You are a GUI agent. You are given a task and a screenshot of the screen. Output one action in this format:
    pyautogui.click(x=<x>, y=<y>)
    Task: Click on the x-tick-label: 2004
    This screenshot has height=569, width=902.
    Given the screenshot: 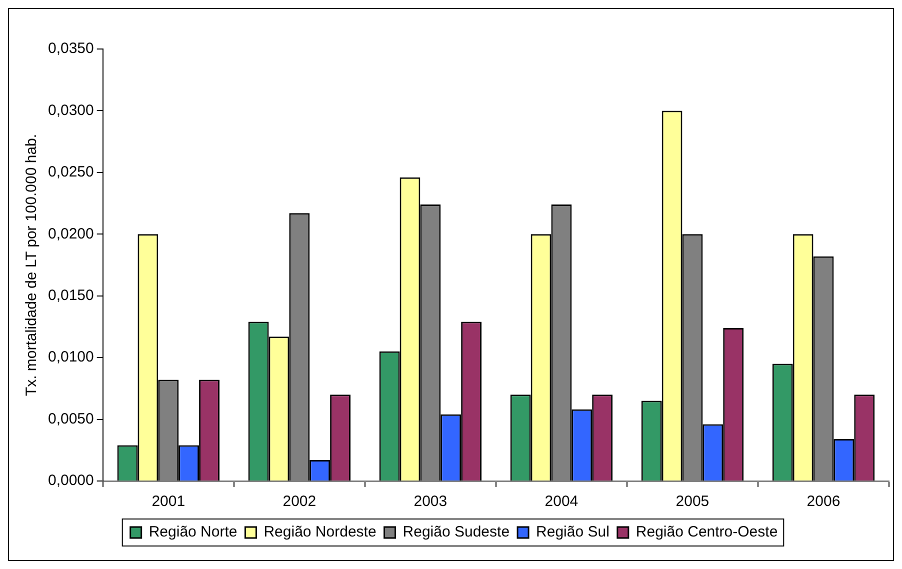 What is the action you would take?
    pyautogui.click(x=561, y=501)
    